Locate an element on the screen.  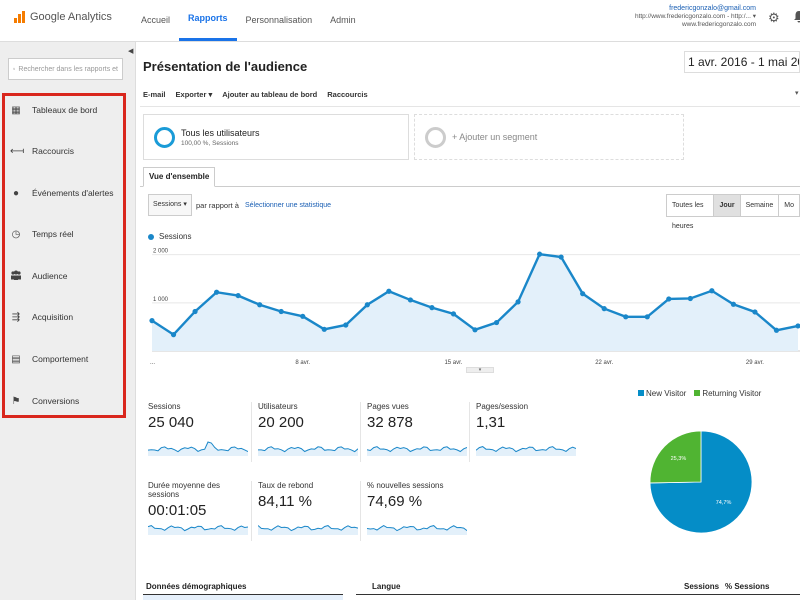
tab-overview: Vue d'ensemble is located at coordinates (179, 177).